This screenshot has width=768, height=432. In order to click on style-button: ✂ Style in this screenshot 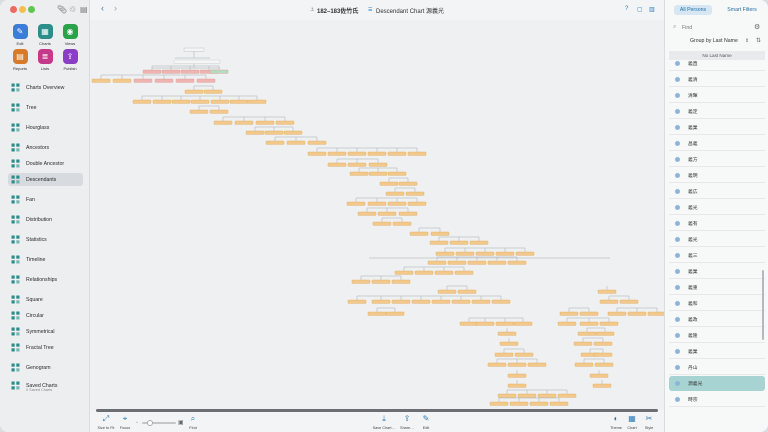, I will do `click(649, 422)`.